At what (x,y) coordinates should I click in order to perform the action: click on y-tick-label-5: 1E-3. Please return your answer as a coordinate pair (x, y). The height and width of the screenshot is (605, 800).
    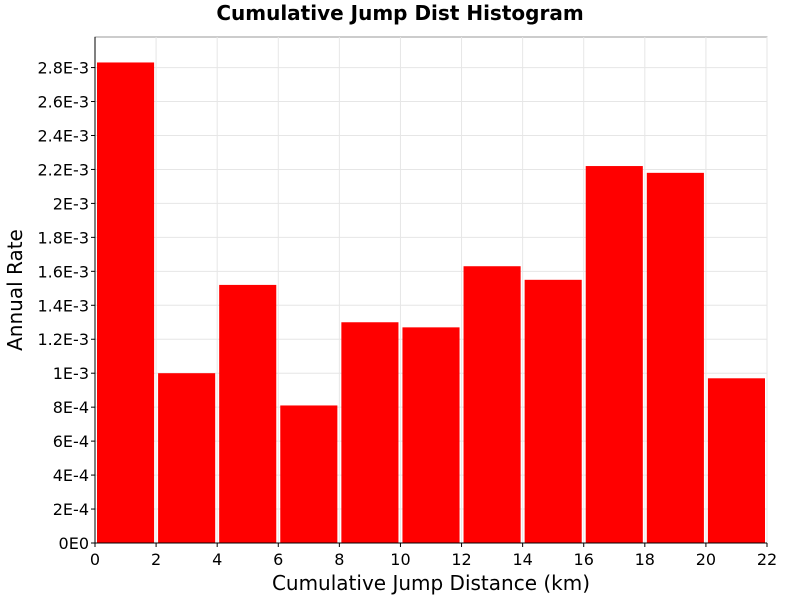
    Looking at the image, I should click on (71, 373).